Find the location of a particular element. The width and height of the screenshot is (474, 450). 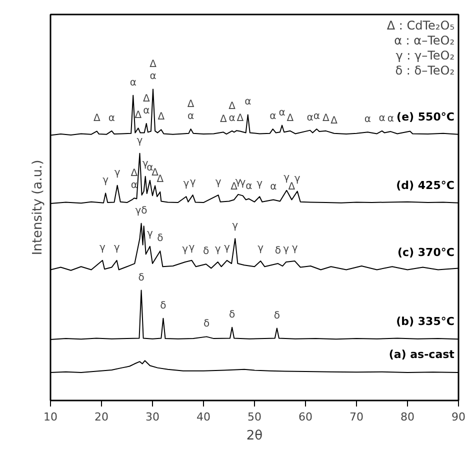

text: α : α–TeO₂ is located at coordinates (424, 41).